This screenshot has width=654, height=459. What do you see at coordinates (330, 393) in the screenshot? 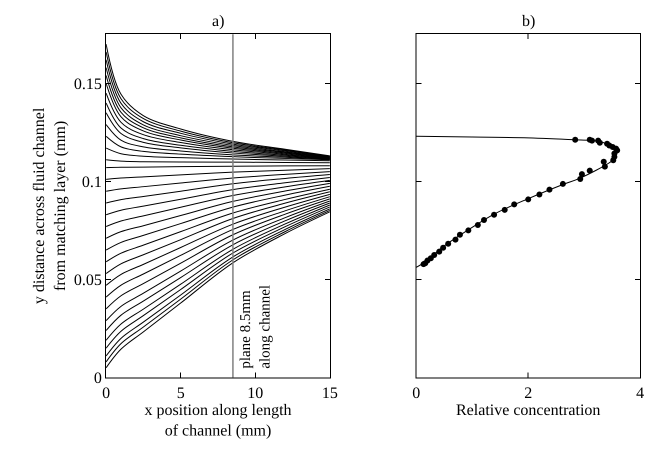
I see `x-tick-label: 15` at bounding box center [330, 393].